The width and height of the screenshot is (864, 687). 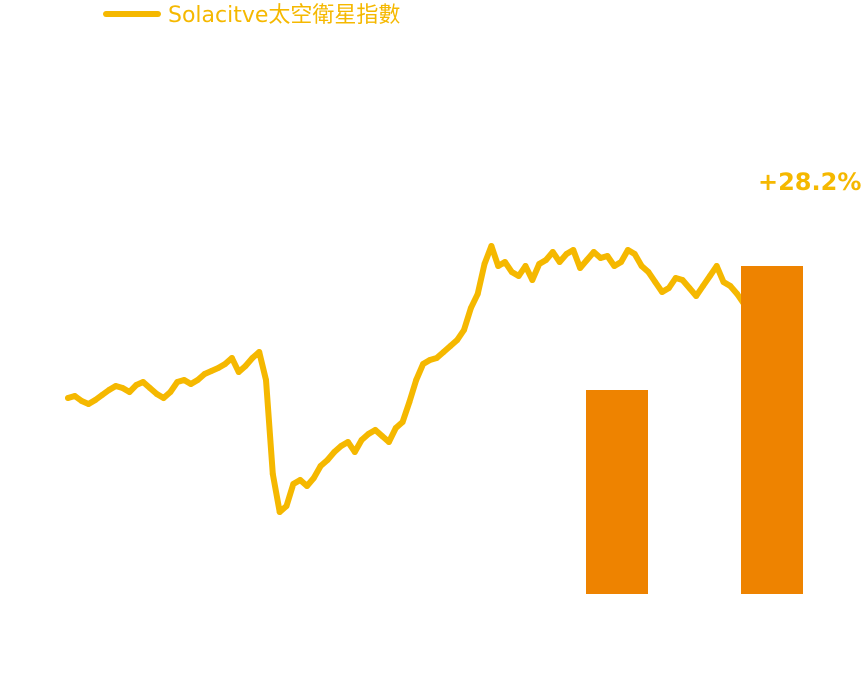 I want to click on legend-label: Solacitve太空衛星指數, so click(x=284, y=15).